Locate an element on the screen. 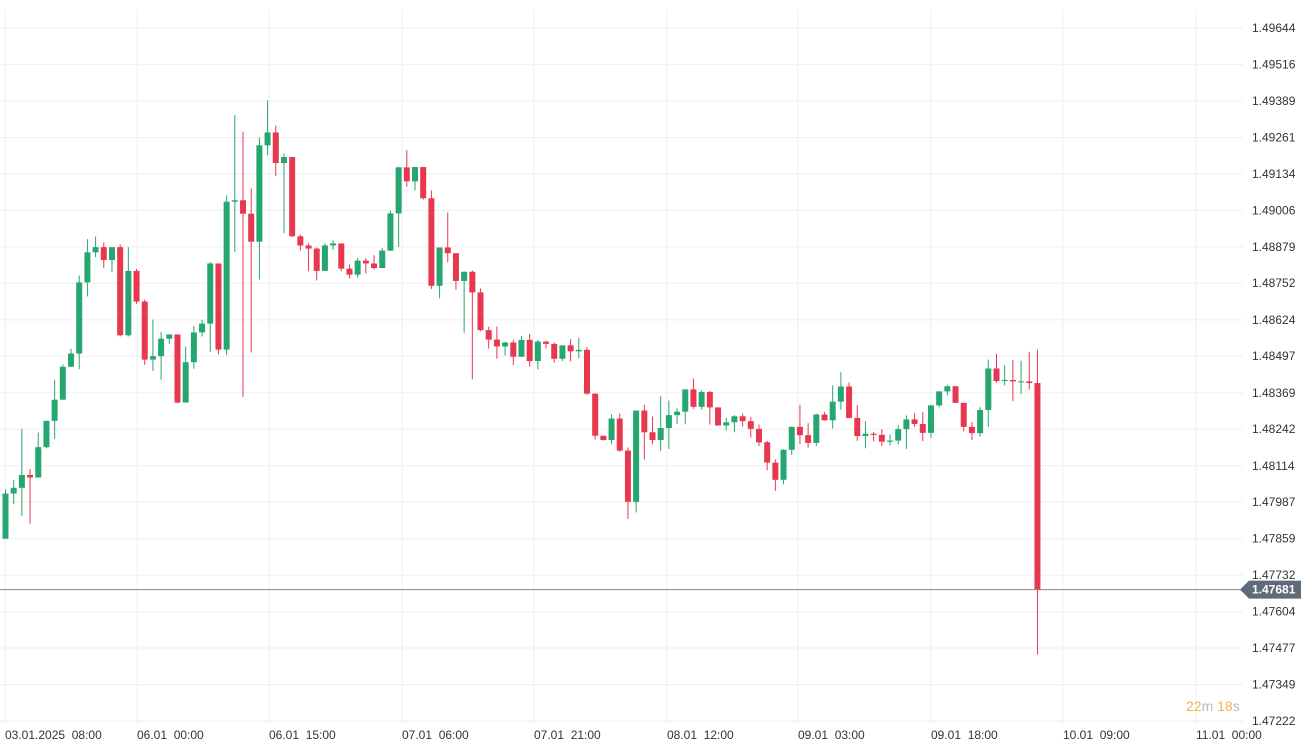 Image resolution: width=1311 pixels, height=747 pixels. y-tick-label: 1.49389 is located at coordinates (1274, 101).